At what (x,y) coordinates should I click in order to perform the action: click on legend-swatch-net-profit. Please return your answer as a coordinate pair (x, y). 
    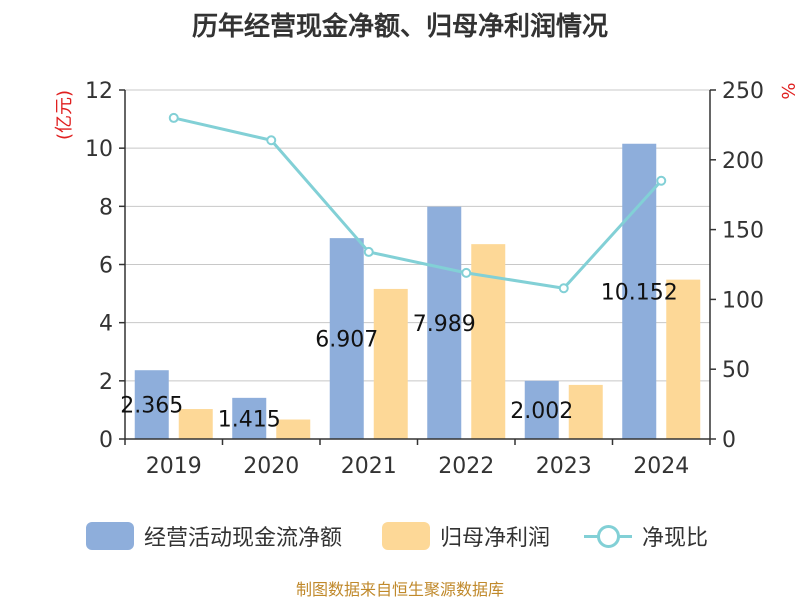
    Looking at the image, I should click on (406, 536).